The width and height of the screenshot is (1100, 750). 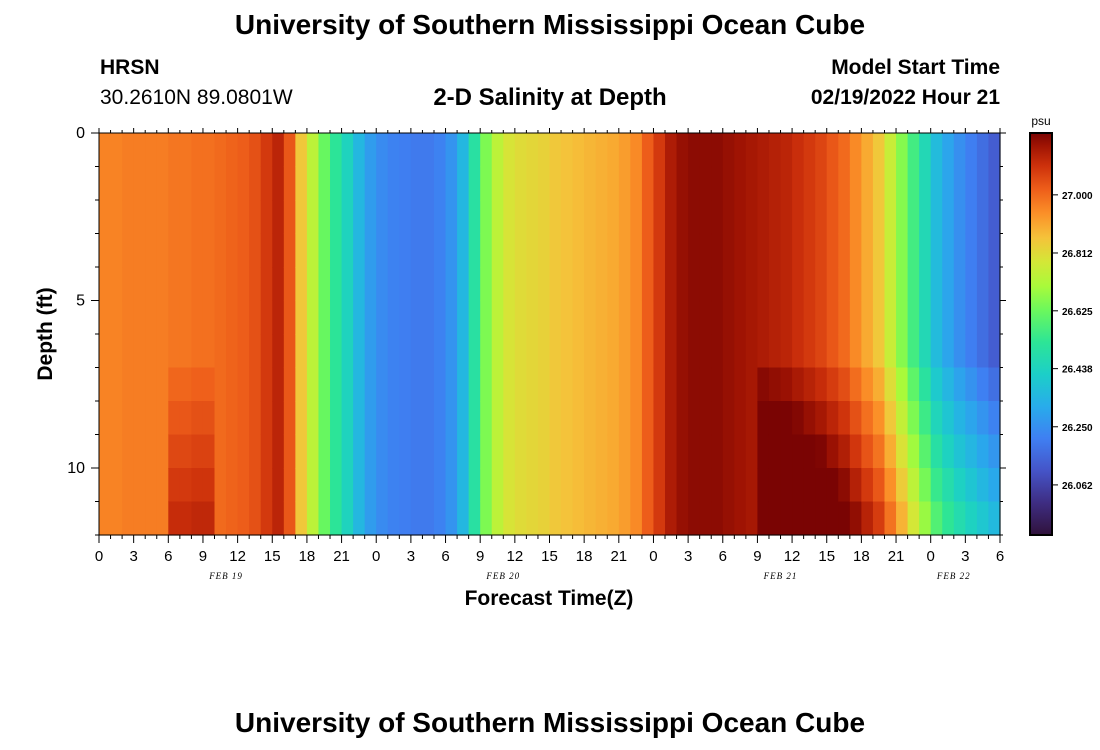 I want to click on y-tick-label: 10, so click(x=76, y=468).